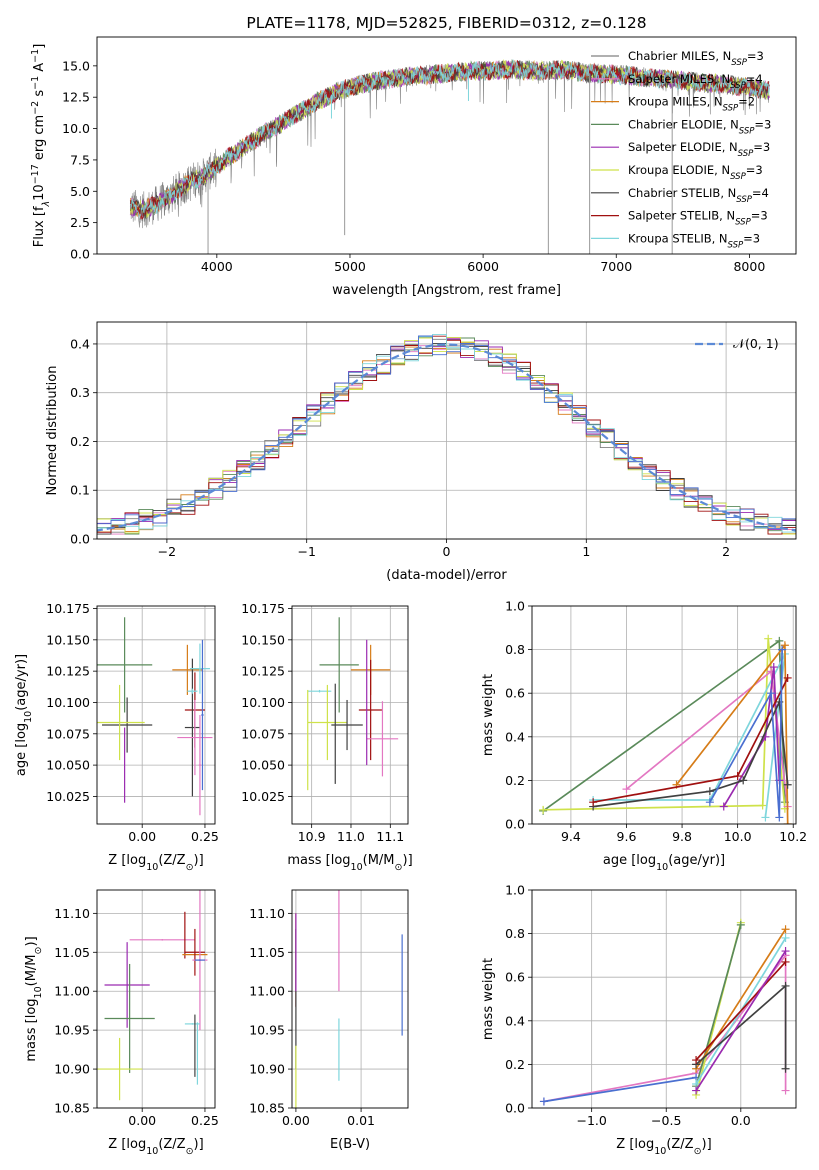 This screenshot has height=1170, width=819. What do you see at coordinates (447, 551) in the screenshot?
I see `x-tick-label: 0` at bounding box center [447, 551].